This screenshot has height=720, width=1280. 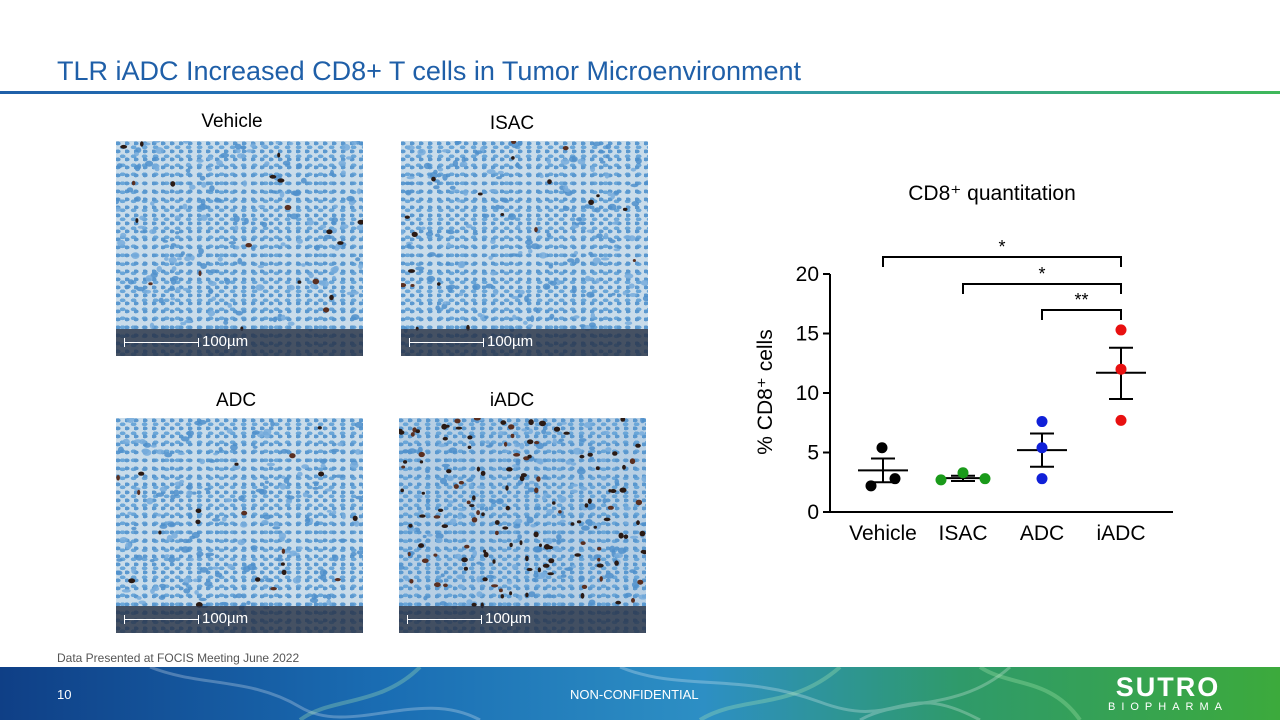 I want to click on panel-label-vehicle: Vehicle, so click(x=232, y=121).